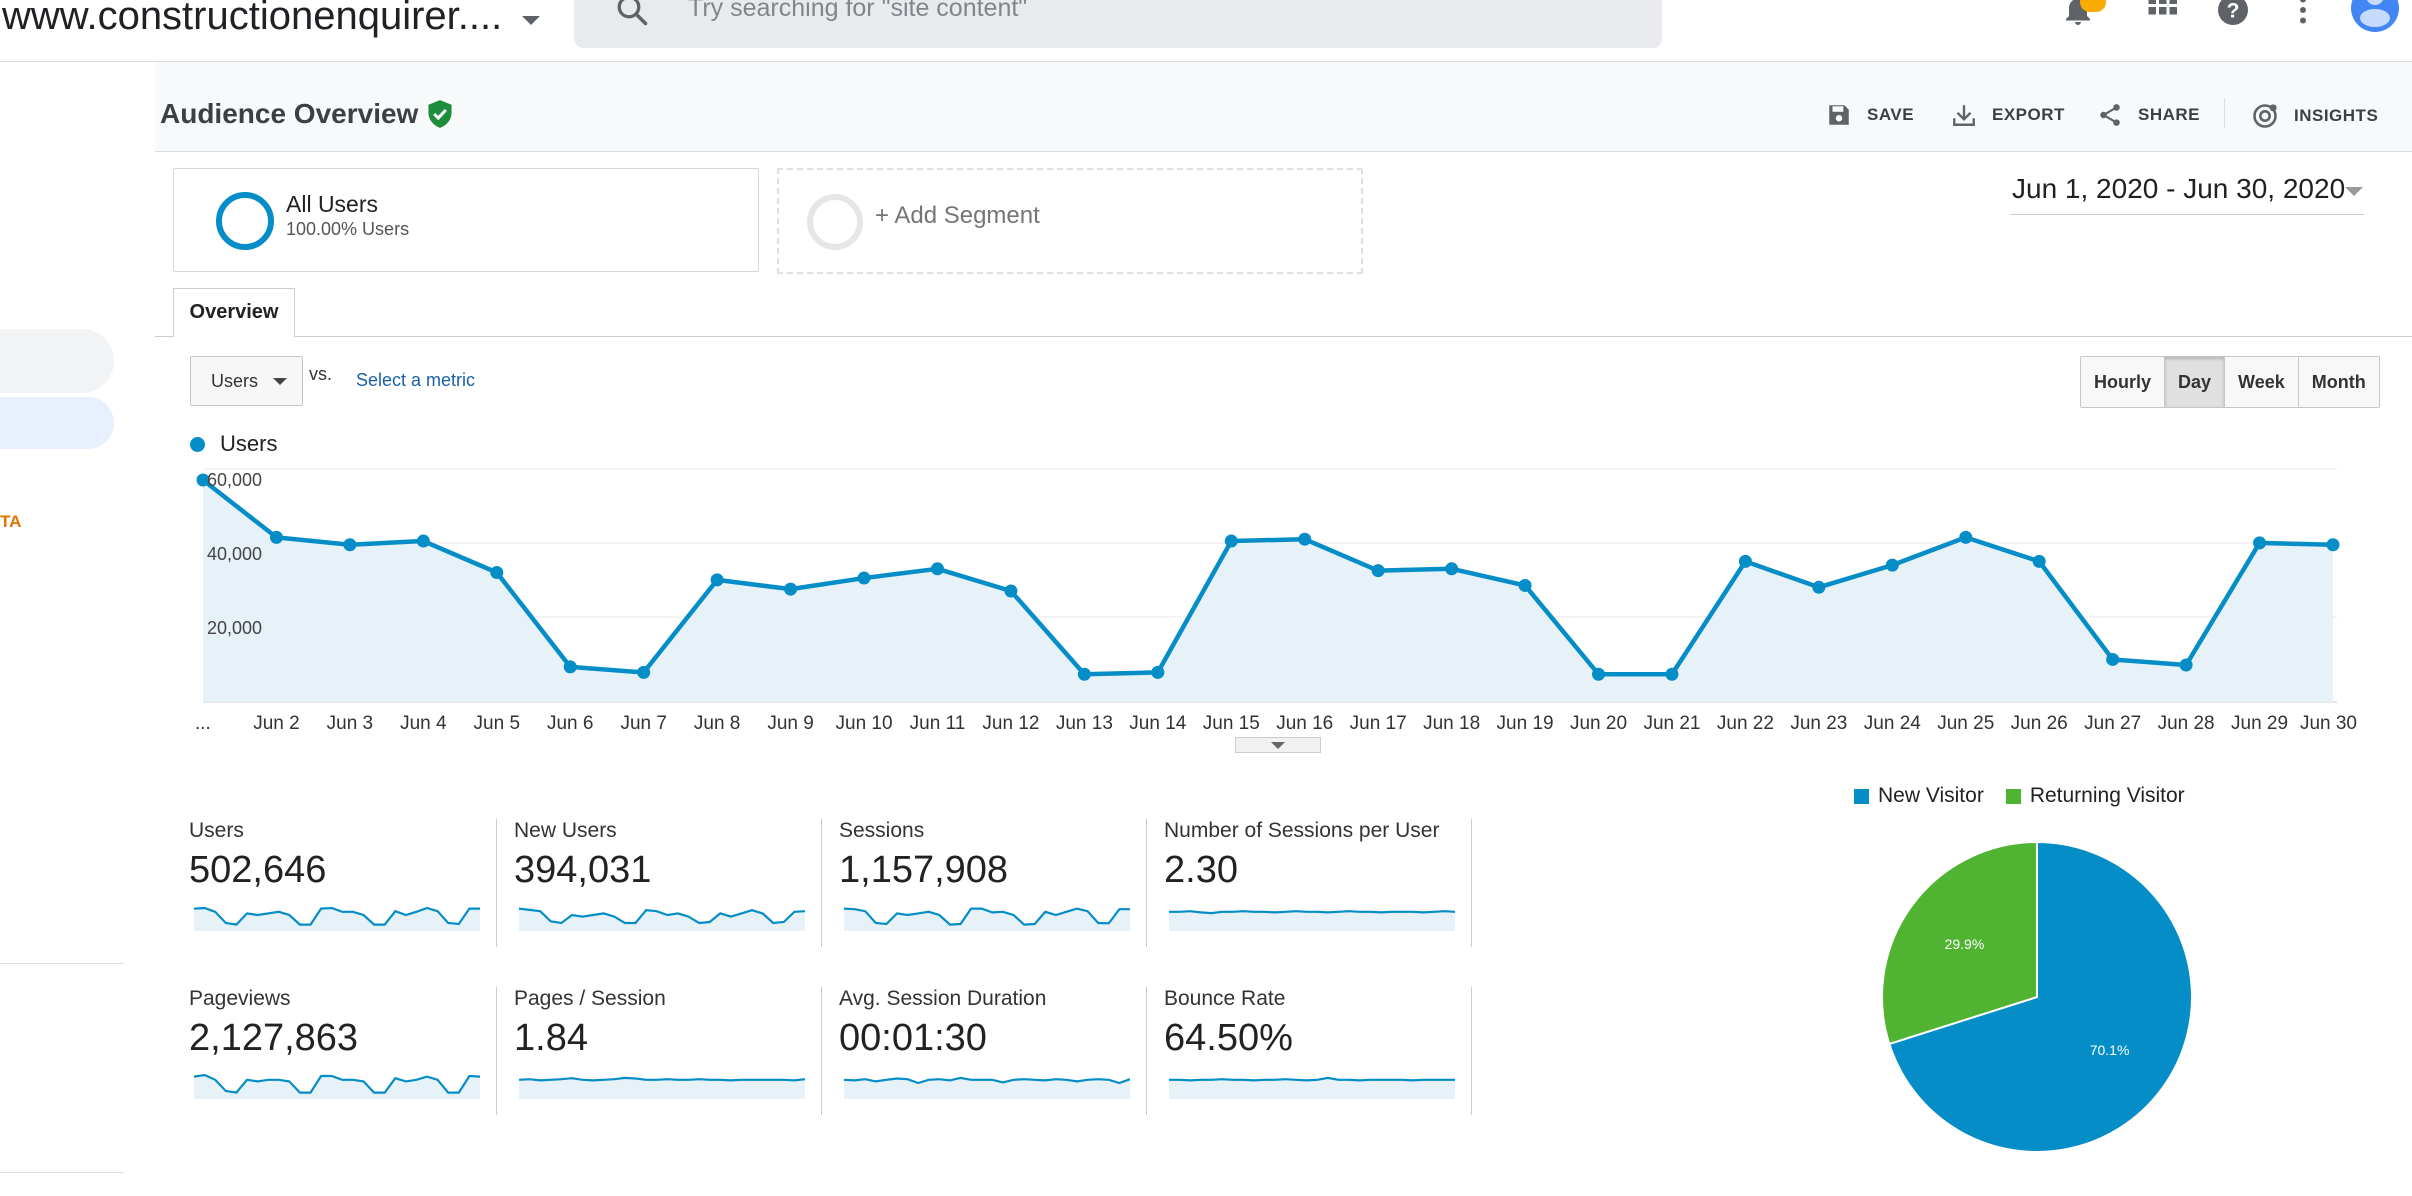 The width and height of the screenshot is (2412, 1196). Describe the element at coordinates (957, 215) in the screenshot. I see `add-segment-label: + Add Segment` at that location.